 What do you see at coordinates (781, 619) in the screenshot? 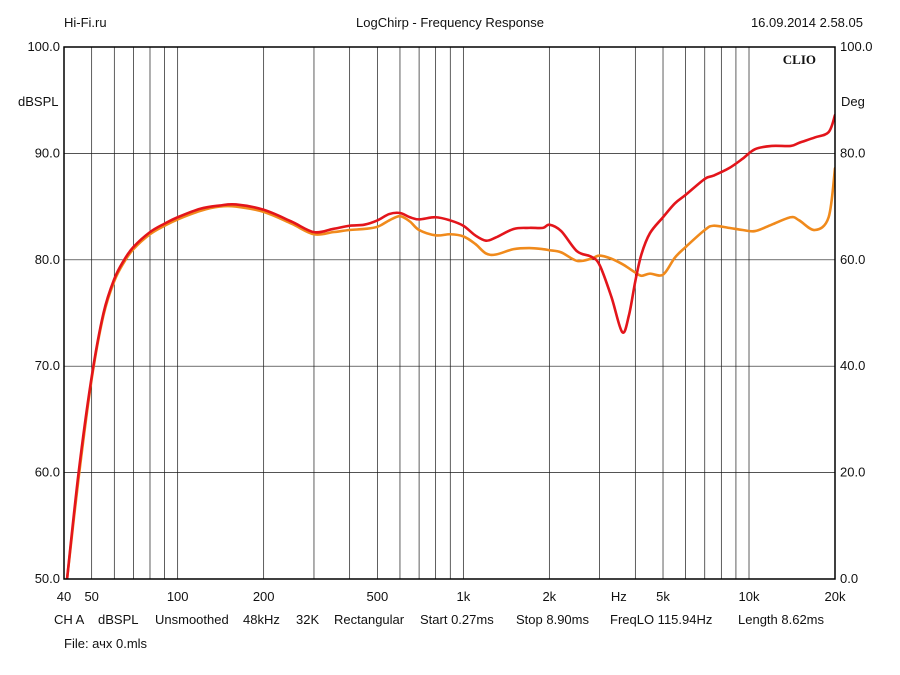
I see `footer-length: Length 8.62ms` at bounding box center [781, 619].